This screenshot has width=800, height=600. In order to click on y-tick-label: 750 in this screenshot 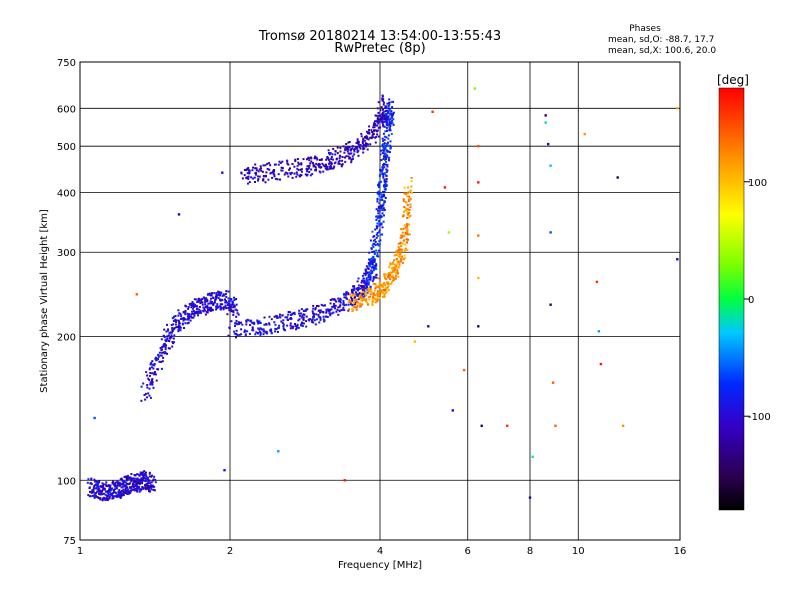, I will do `click(66, 63)`.